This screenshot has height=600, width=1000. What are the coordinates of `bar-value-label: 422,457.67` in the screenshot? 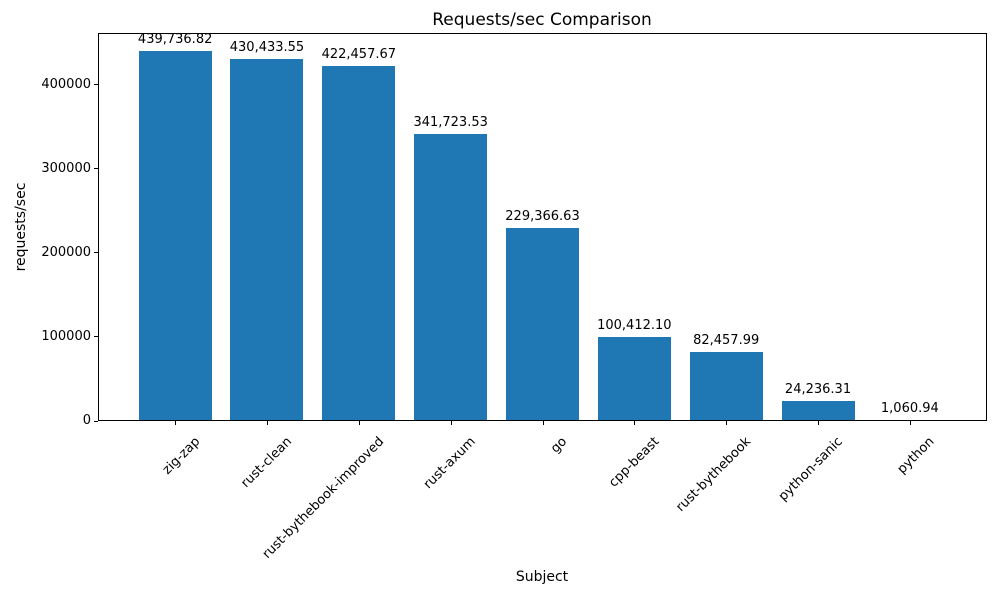 It's located at (359, 54).